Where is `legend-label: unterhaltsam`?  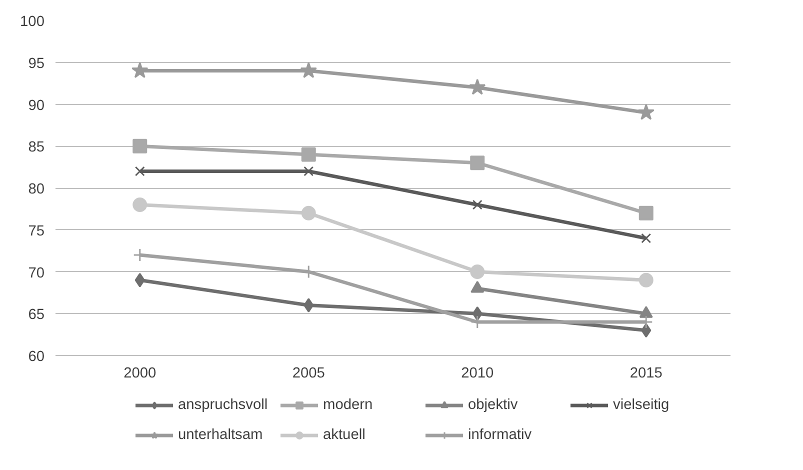
legend-label: unterhaltsam is located at coordinates (221, 435).